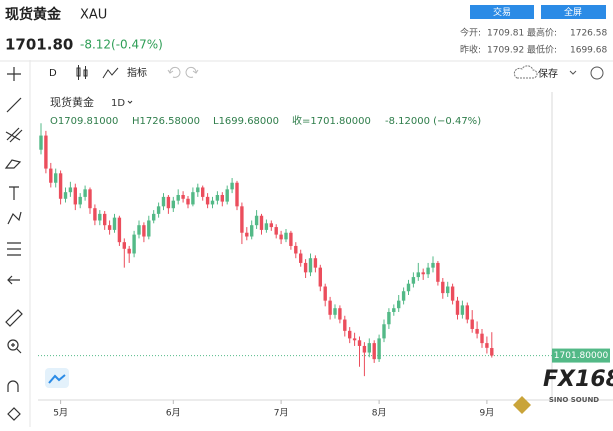 The width and height of the screenshot is (613, 431). What do you see at coordinates (110, 73) in the screenshot?
I see `indicator-icon` at bounding box center [110, 73].